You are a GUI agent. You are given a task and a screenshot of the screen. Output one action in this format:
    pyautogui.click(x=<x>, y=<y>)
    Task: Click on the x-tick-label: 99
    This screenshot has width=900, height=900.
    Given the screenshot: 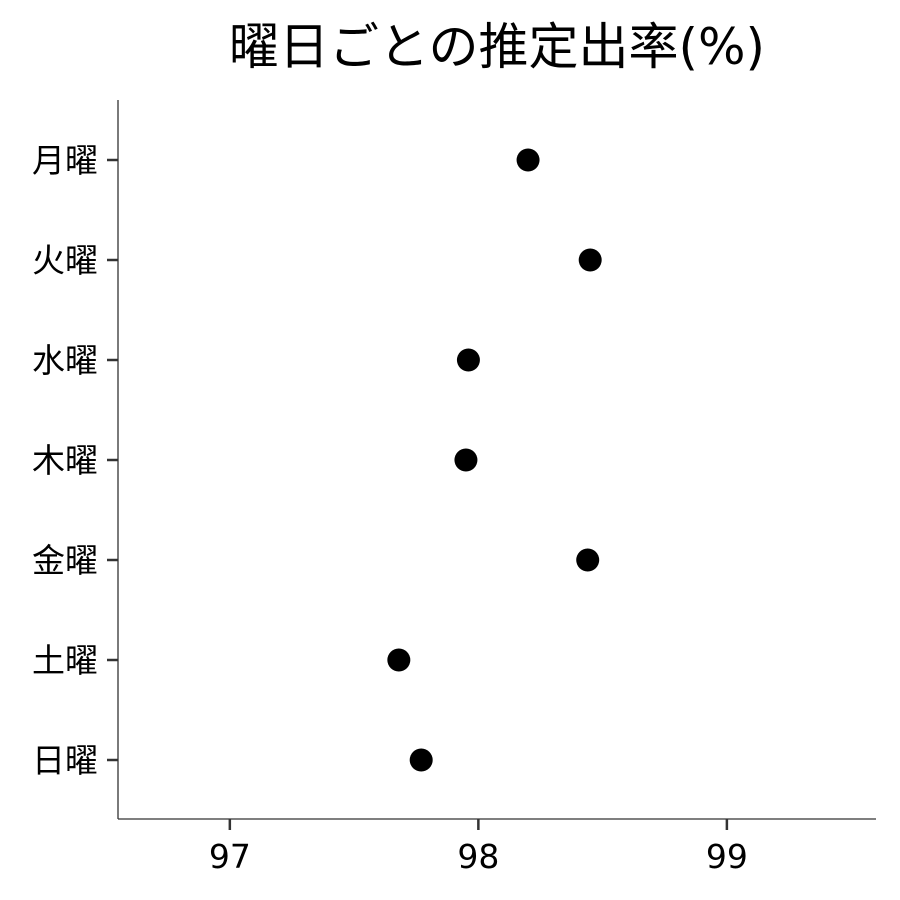 What is the action you would take?
    pyautogui.click(x=727, y=856)
    